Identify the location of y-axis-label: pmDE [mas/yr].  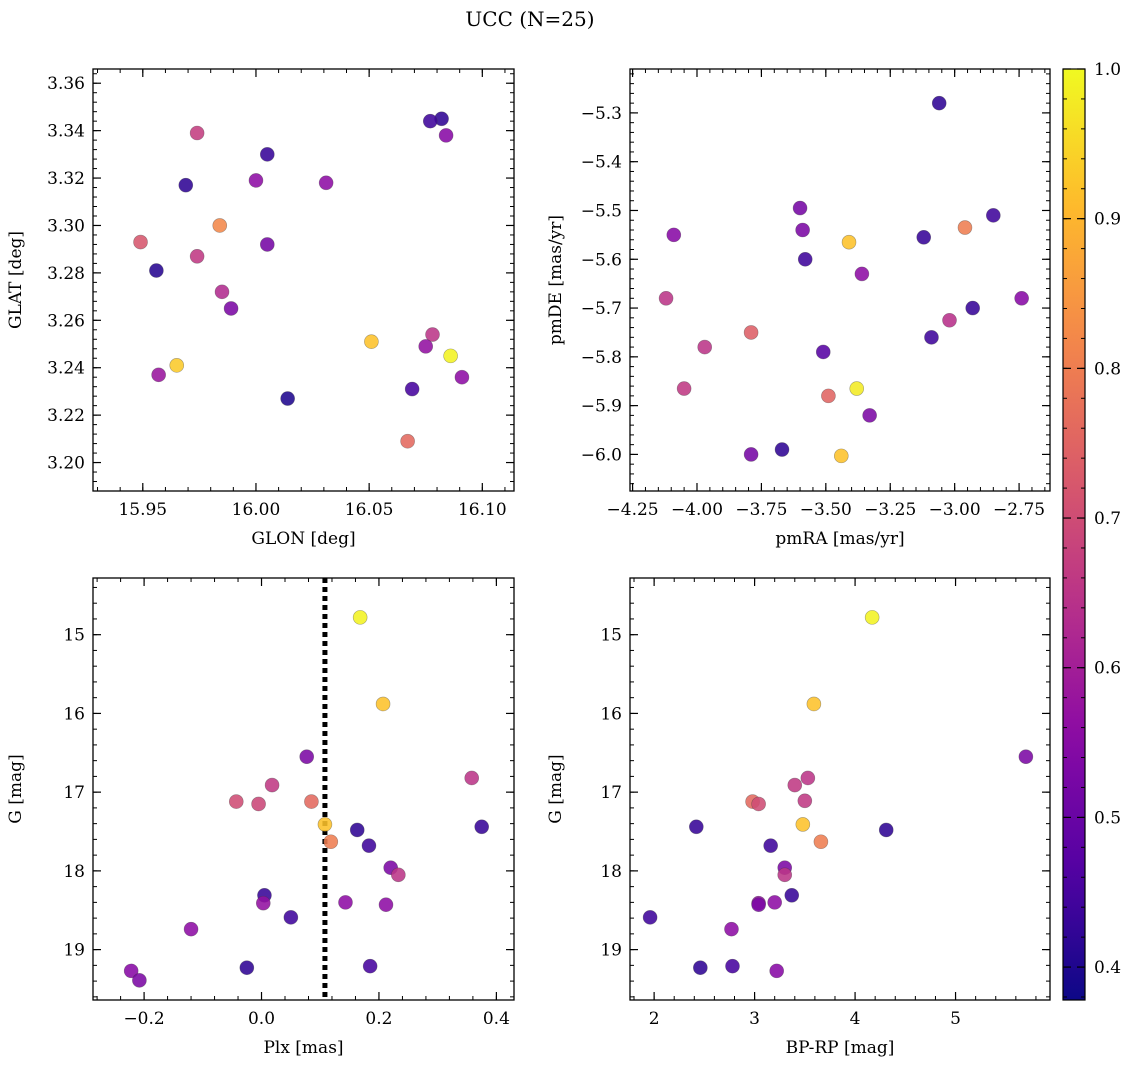
(556, 280).